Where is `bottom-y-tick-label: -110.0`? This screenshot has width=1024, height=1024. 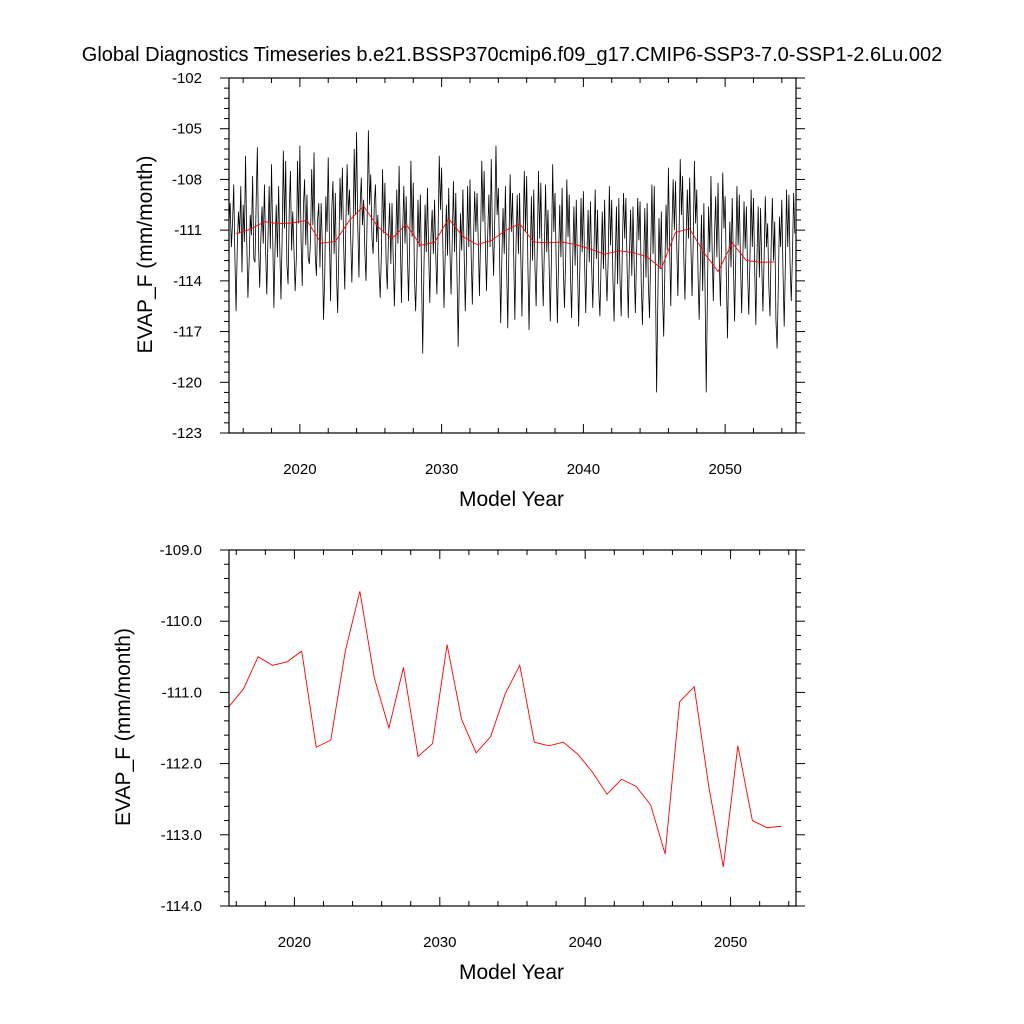 bottom-y-tick-label: -110.0 is located at coordinates (181, 621).